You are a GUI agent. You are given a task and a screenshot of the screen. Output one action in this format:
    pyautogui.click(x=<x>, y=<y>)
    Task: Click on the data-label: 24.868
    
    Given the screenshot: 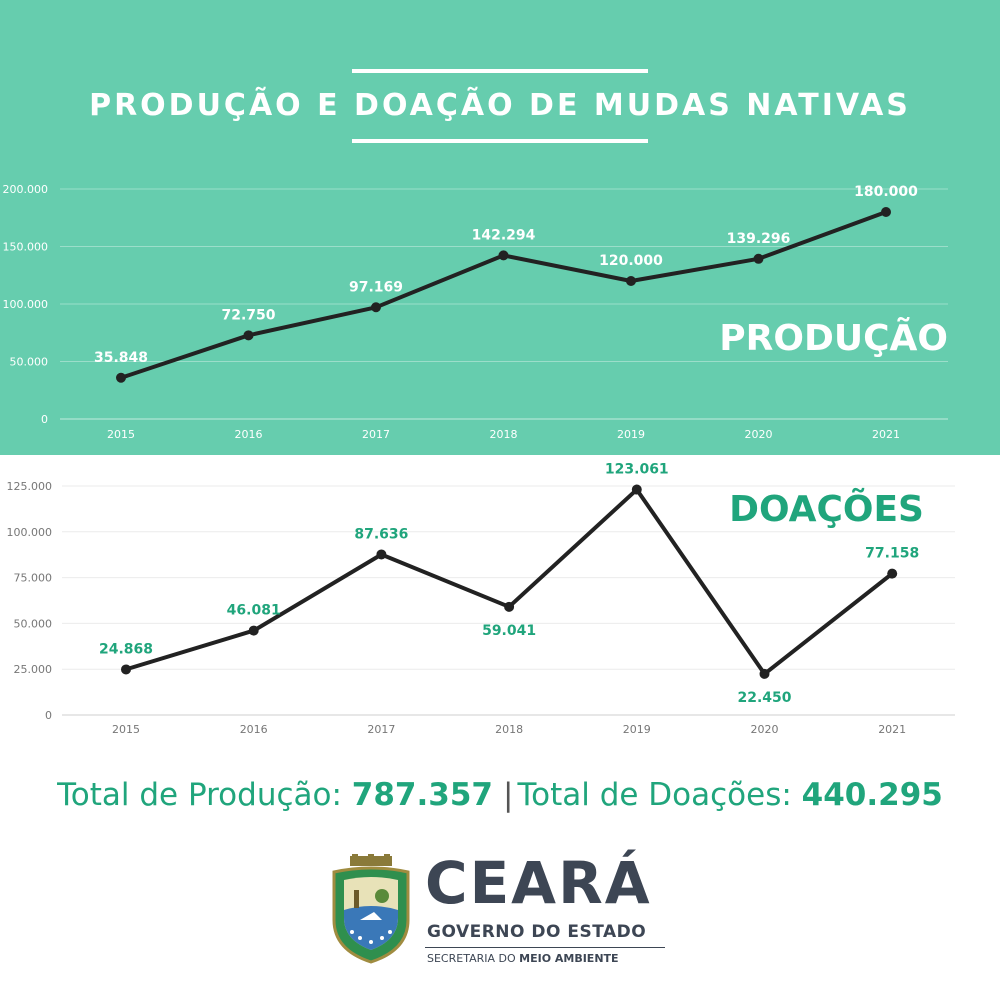 What is the action you would take?
    pyautogui.click(x=126, y=649)
    